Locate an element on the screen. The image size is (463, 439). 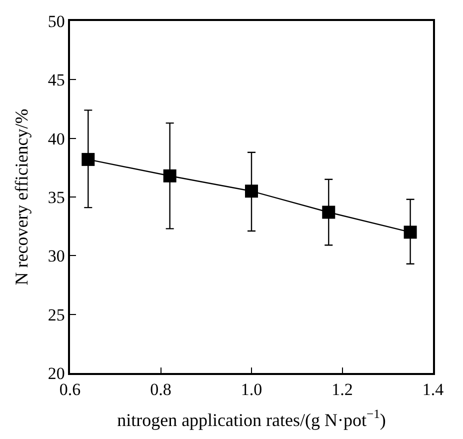
x-axis-title: nitrogen application rates/(g N·pot$^{−1}$) is located at coordinates (251, 418).